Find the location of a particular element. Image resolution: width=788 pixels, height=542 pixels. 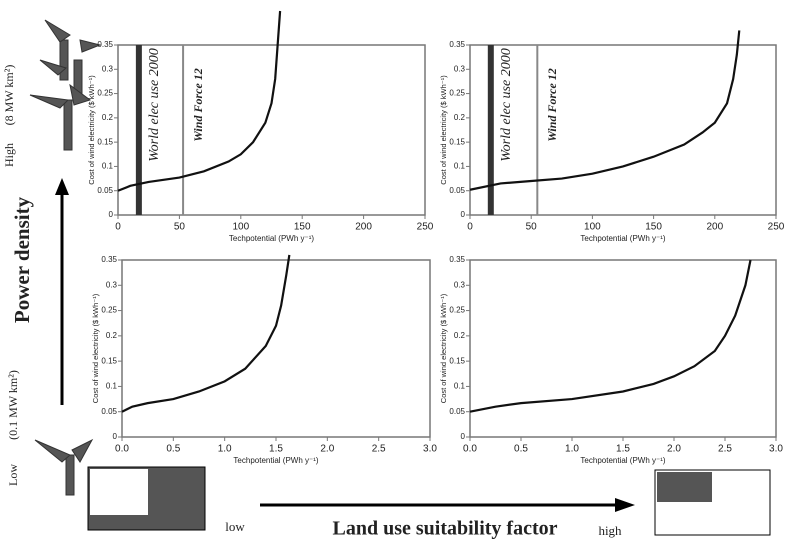

x-axis-title: Land use suitability factor is located at coordinates (444, 529).